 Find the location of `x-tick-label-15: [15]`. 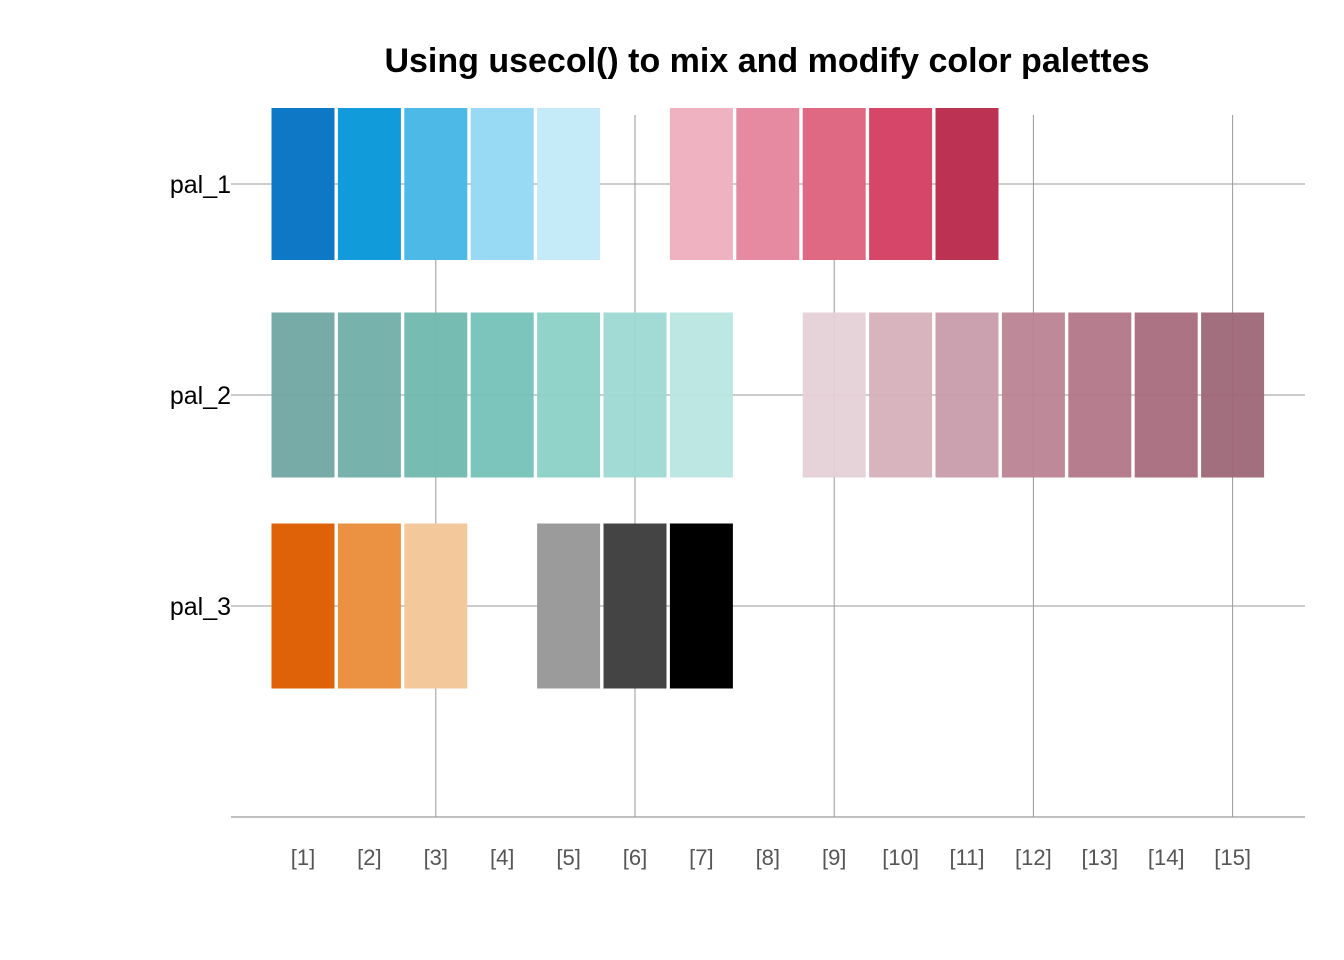

x-tick-label-15: [15] is located at coordinates (1232, 857).